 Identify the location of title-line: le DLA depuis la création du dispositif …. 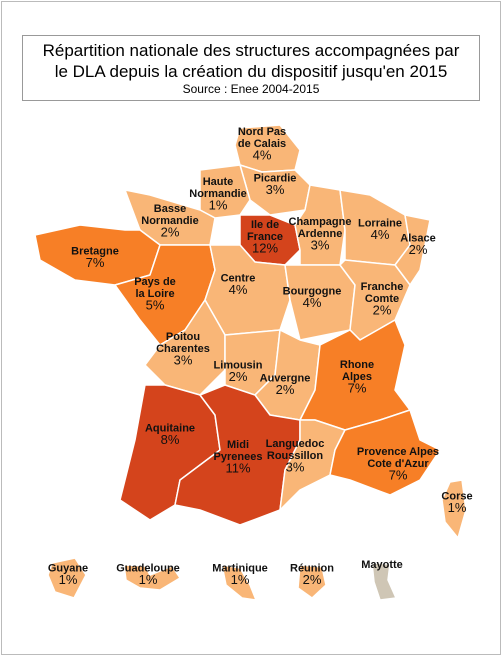
(251, 71).